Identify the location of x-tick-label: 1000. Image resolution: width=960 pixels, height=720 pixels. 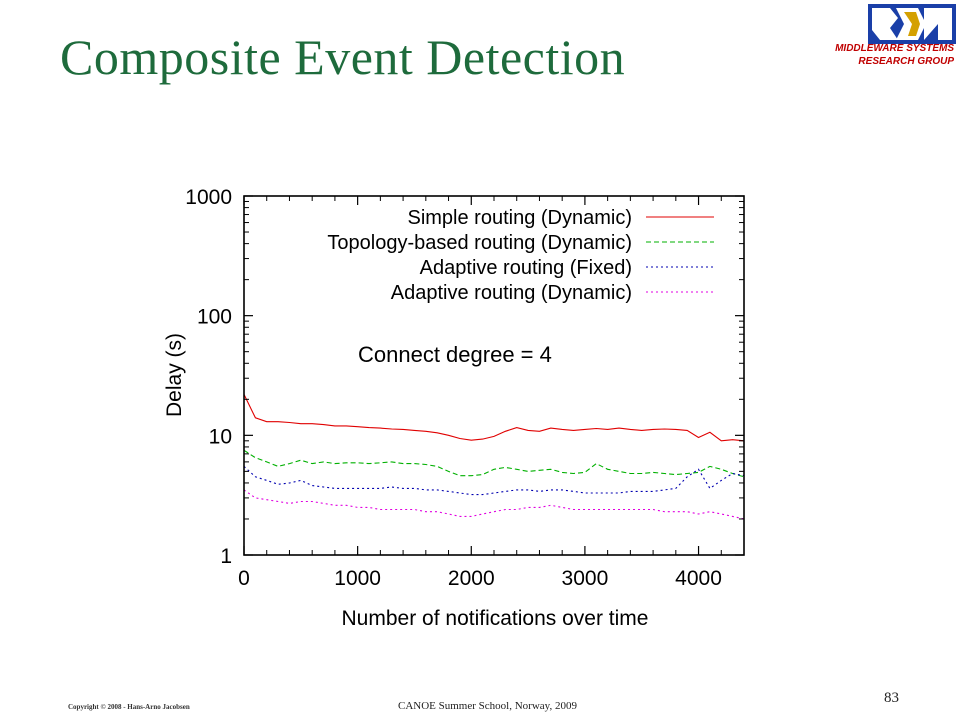
(357, 578).